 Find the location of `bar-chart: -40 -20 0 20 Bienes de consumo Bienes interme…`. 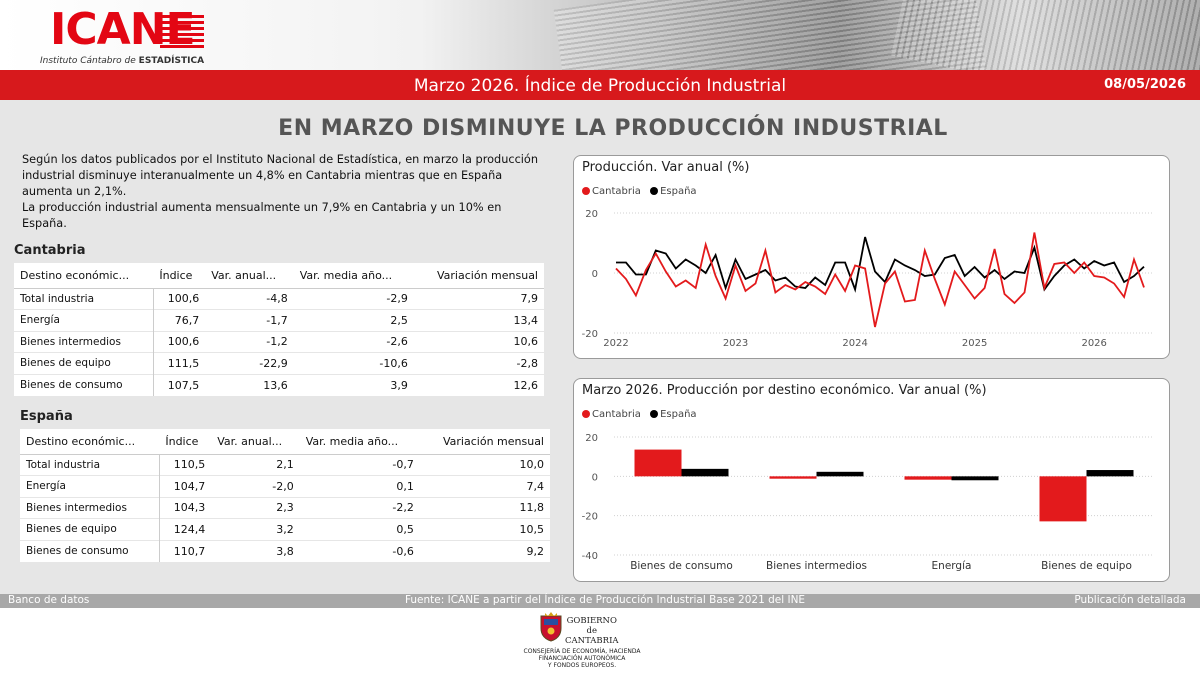

bar-chart: -40 -20 0 20 Bienes de consumo Bienes interme… is located at coordinates (868, 502).